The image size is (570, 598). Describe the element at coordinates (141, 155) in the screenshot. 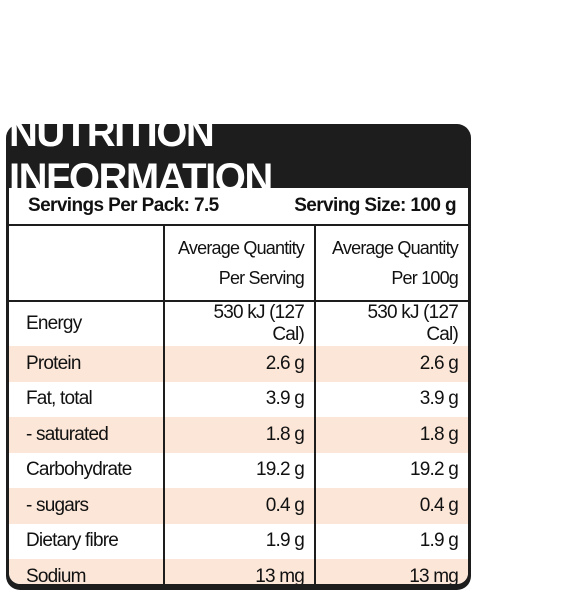

I see `panel-title: NUTRITION INFORMATION` at that location.